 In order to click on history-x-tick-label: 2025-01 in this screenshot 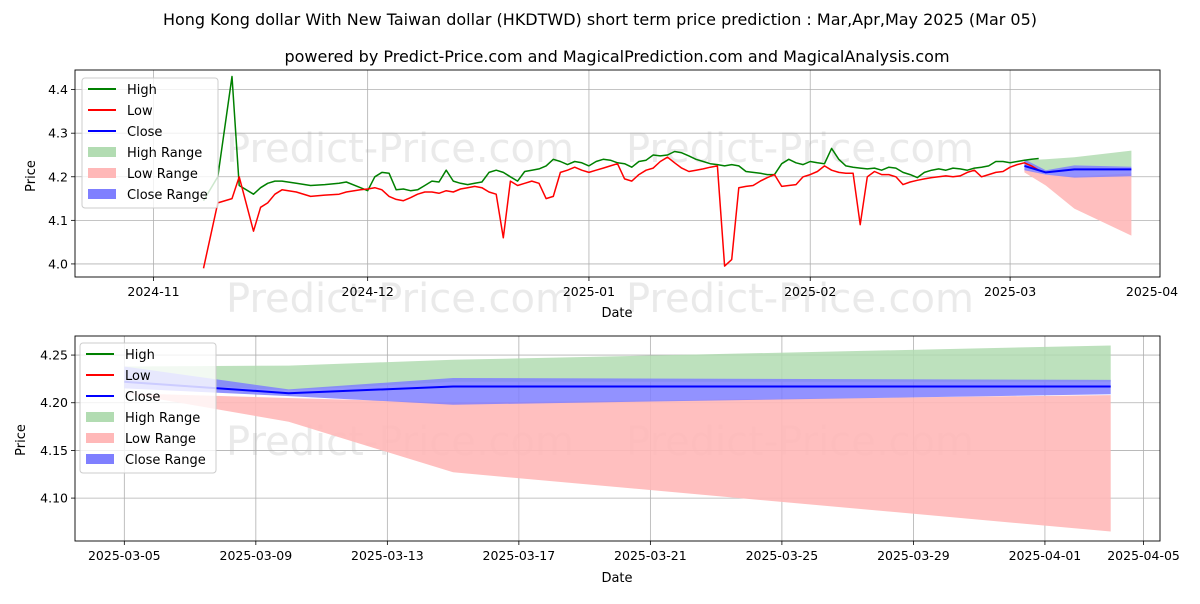, I will do `click(589, 291)`.